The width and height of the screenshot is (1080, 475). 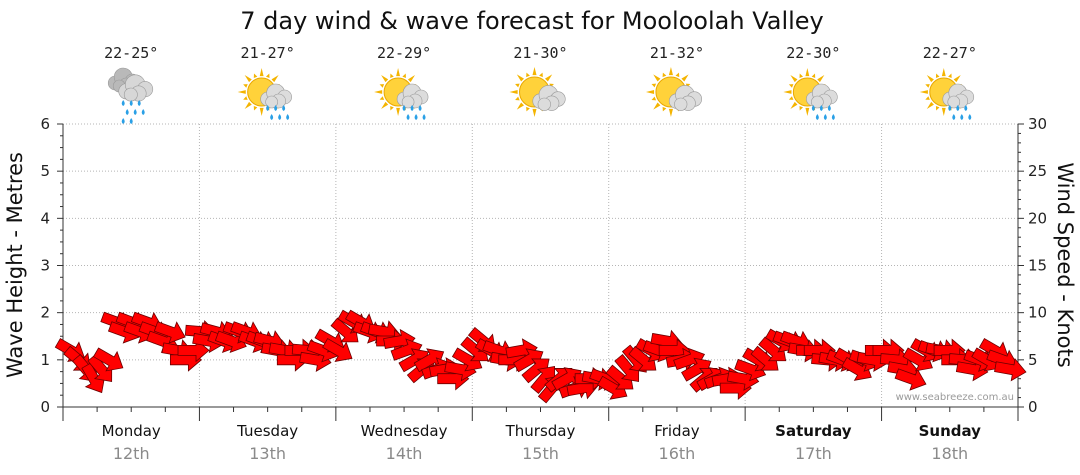 I want to click on day-date-label: 13th, so click(x=267, y=453).